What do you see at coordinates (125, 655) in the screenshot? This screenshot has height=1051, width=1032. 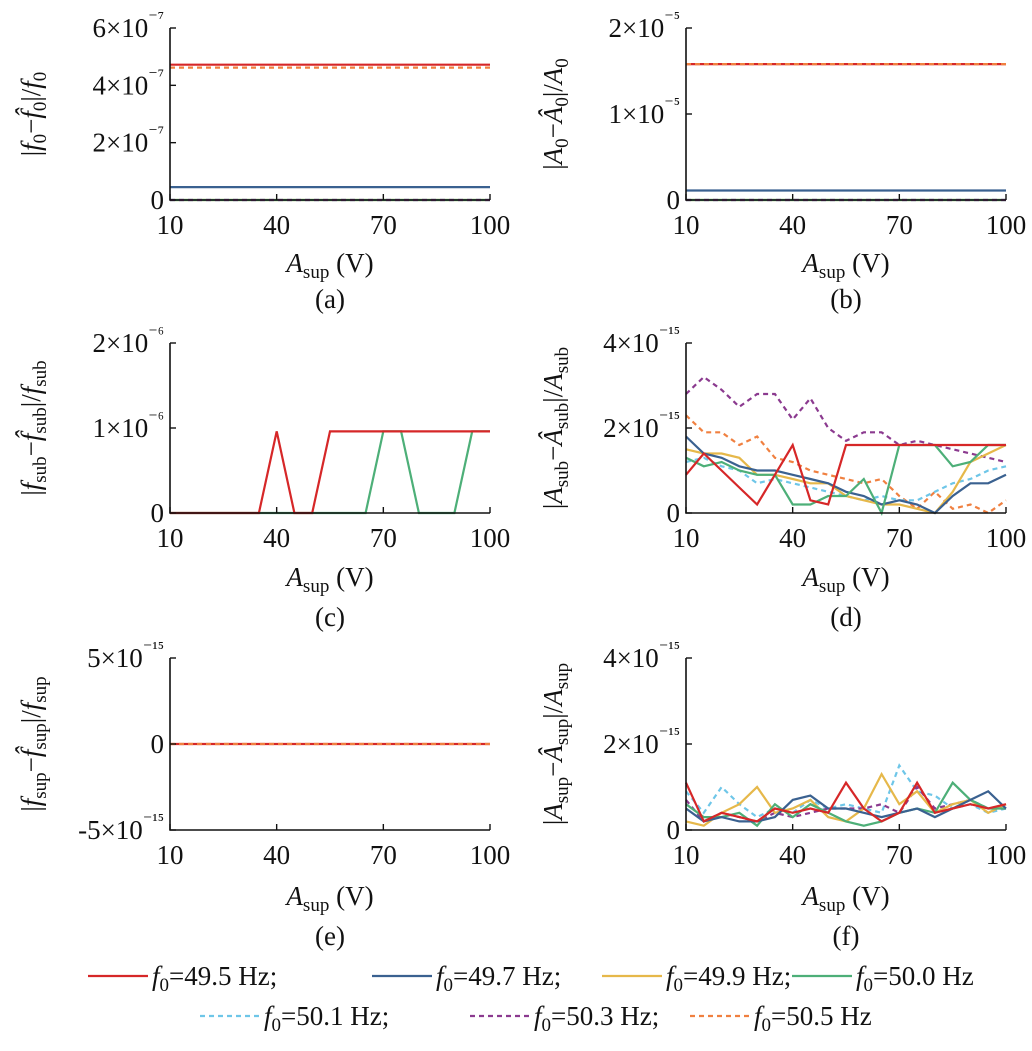 I see `y-tick-label: 5×10⁻¹⁵` at bounding box center [125, 655].